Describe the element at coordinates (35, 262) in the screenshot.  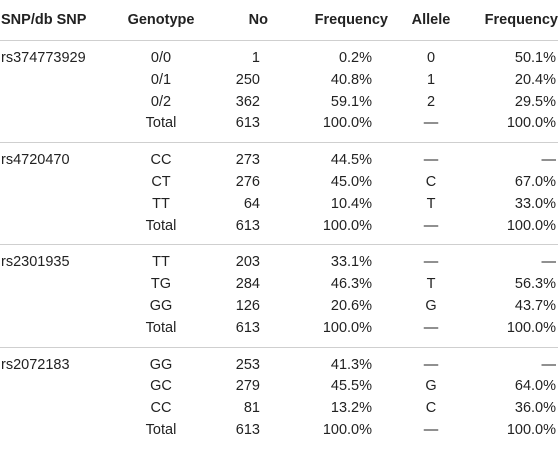
I see `snp-id-cell: rs2301935` at that location.